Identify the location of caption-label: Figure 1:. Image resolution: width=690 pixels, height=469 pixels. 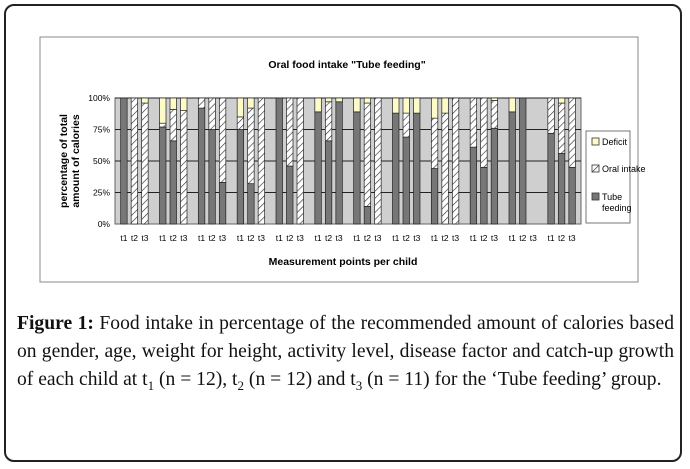
(55, 323).